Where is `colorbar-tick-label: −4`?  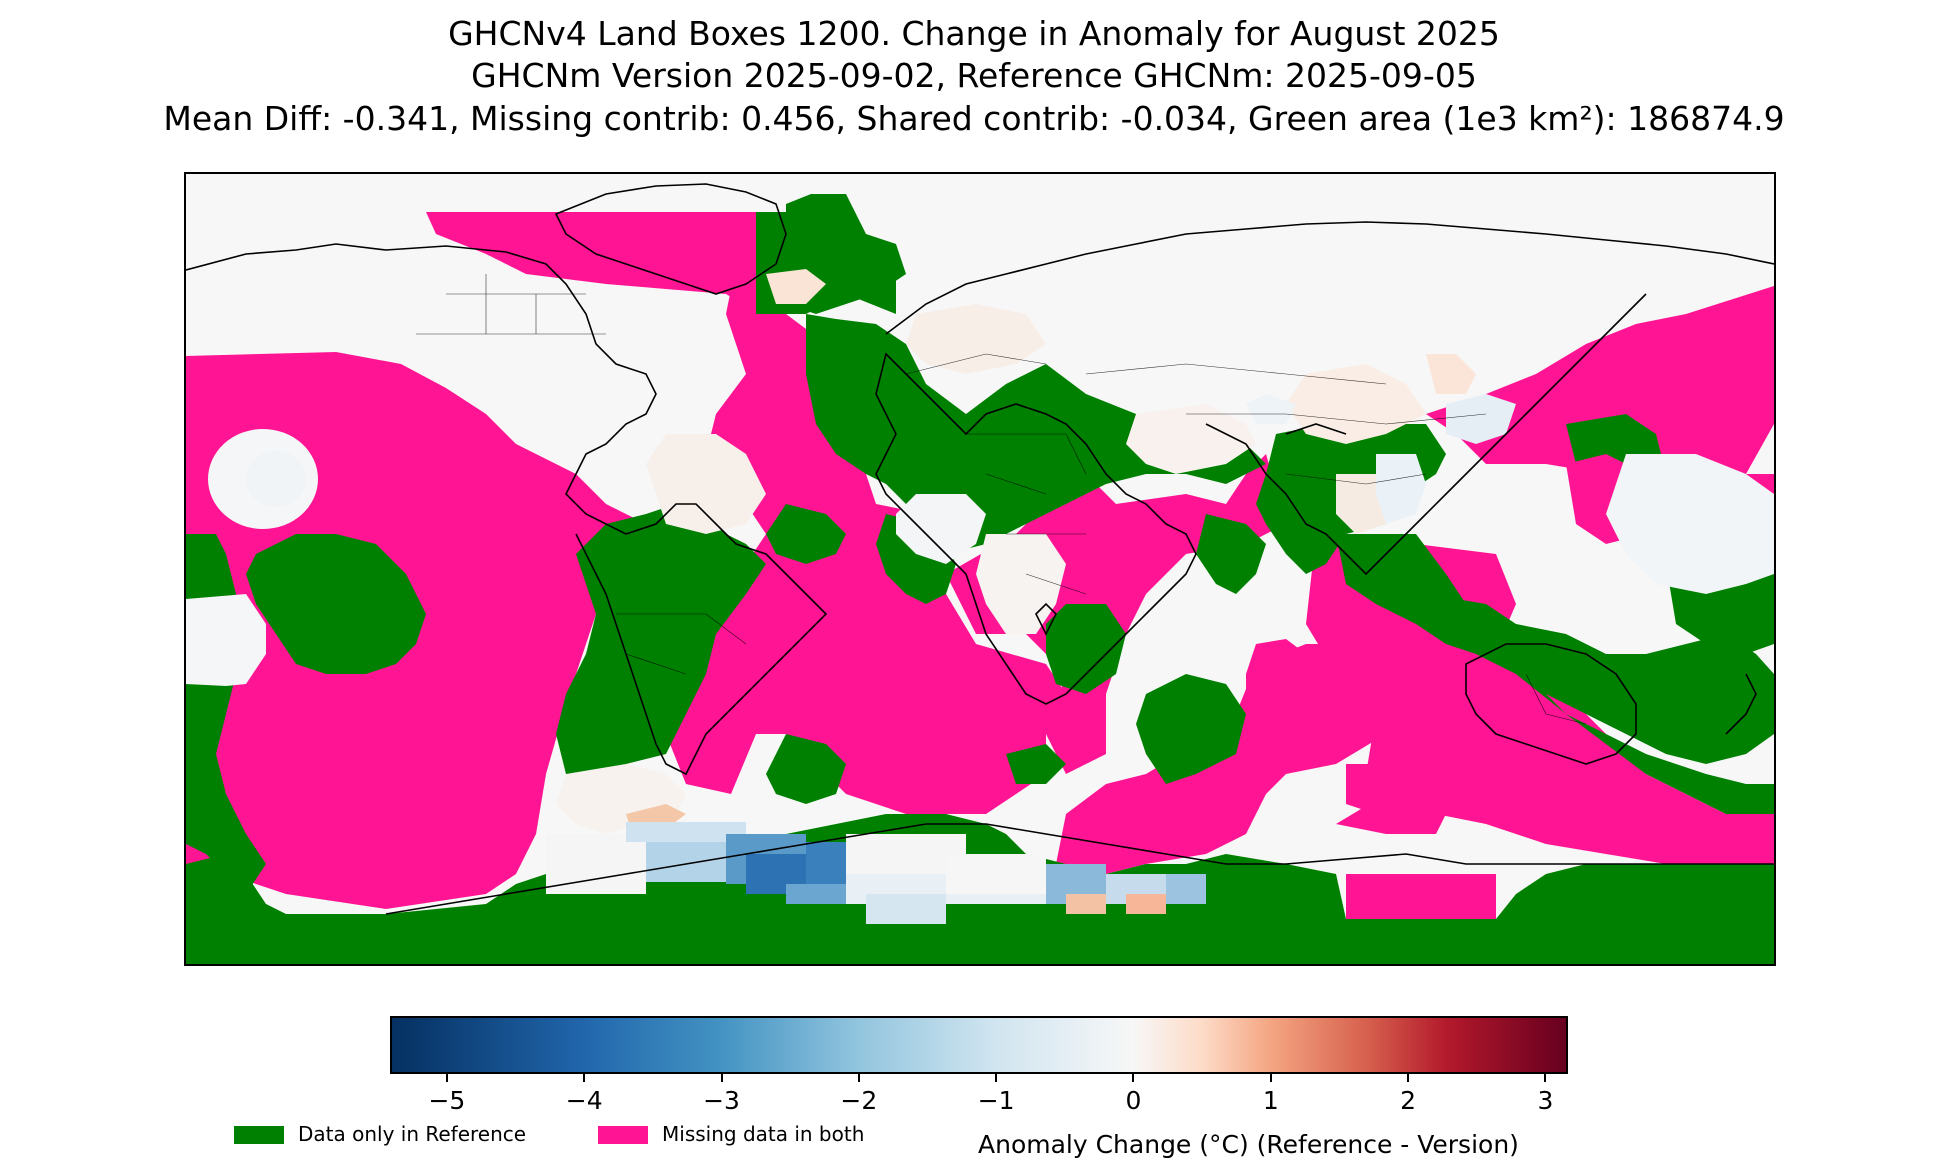 colorbar-tick-label: −4 is located at coordinates (584, 1100).